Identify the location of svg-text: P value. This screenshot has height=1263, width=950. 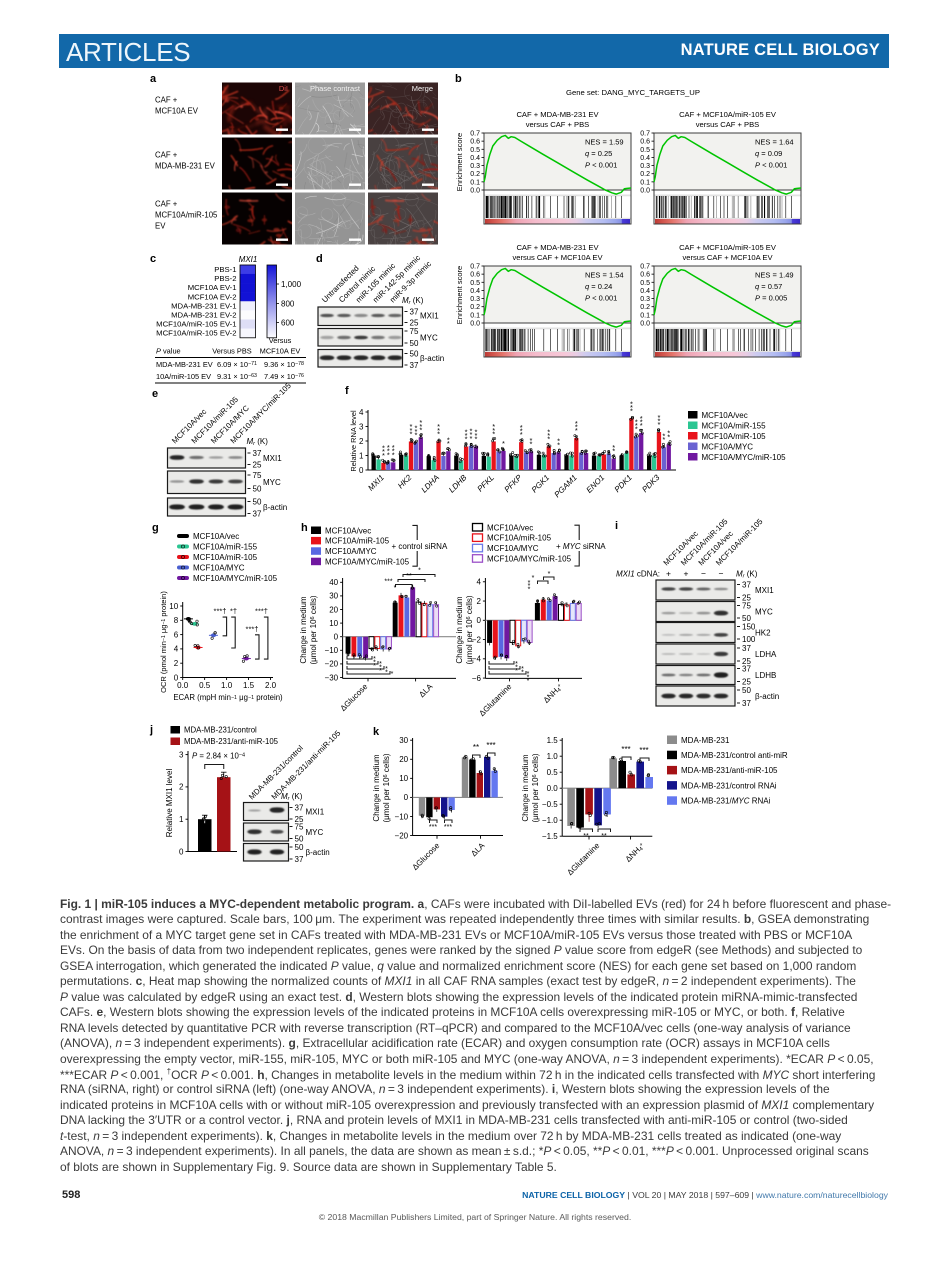
(168, 351).